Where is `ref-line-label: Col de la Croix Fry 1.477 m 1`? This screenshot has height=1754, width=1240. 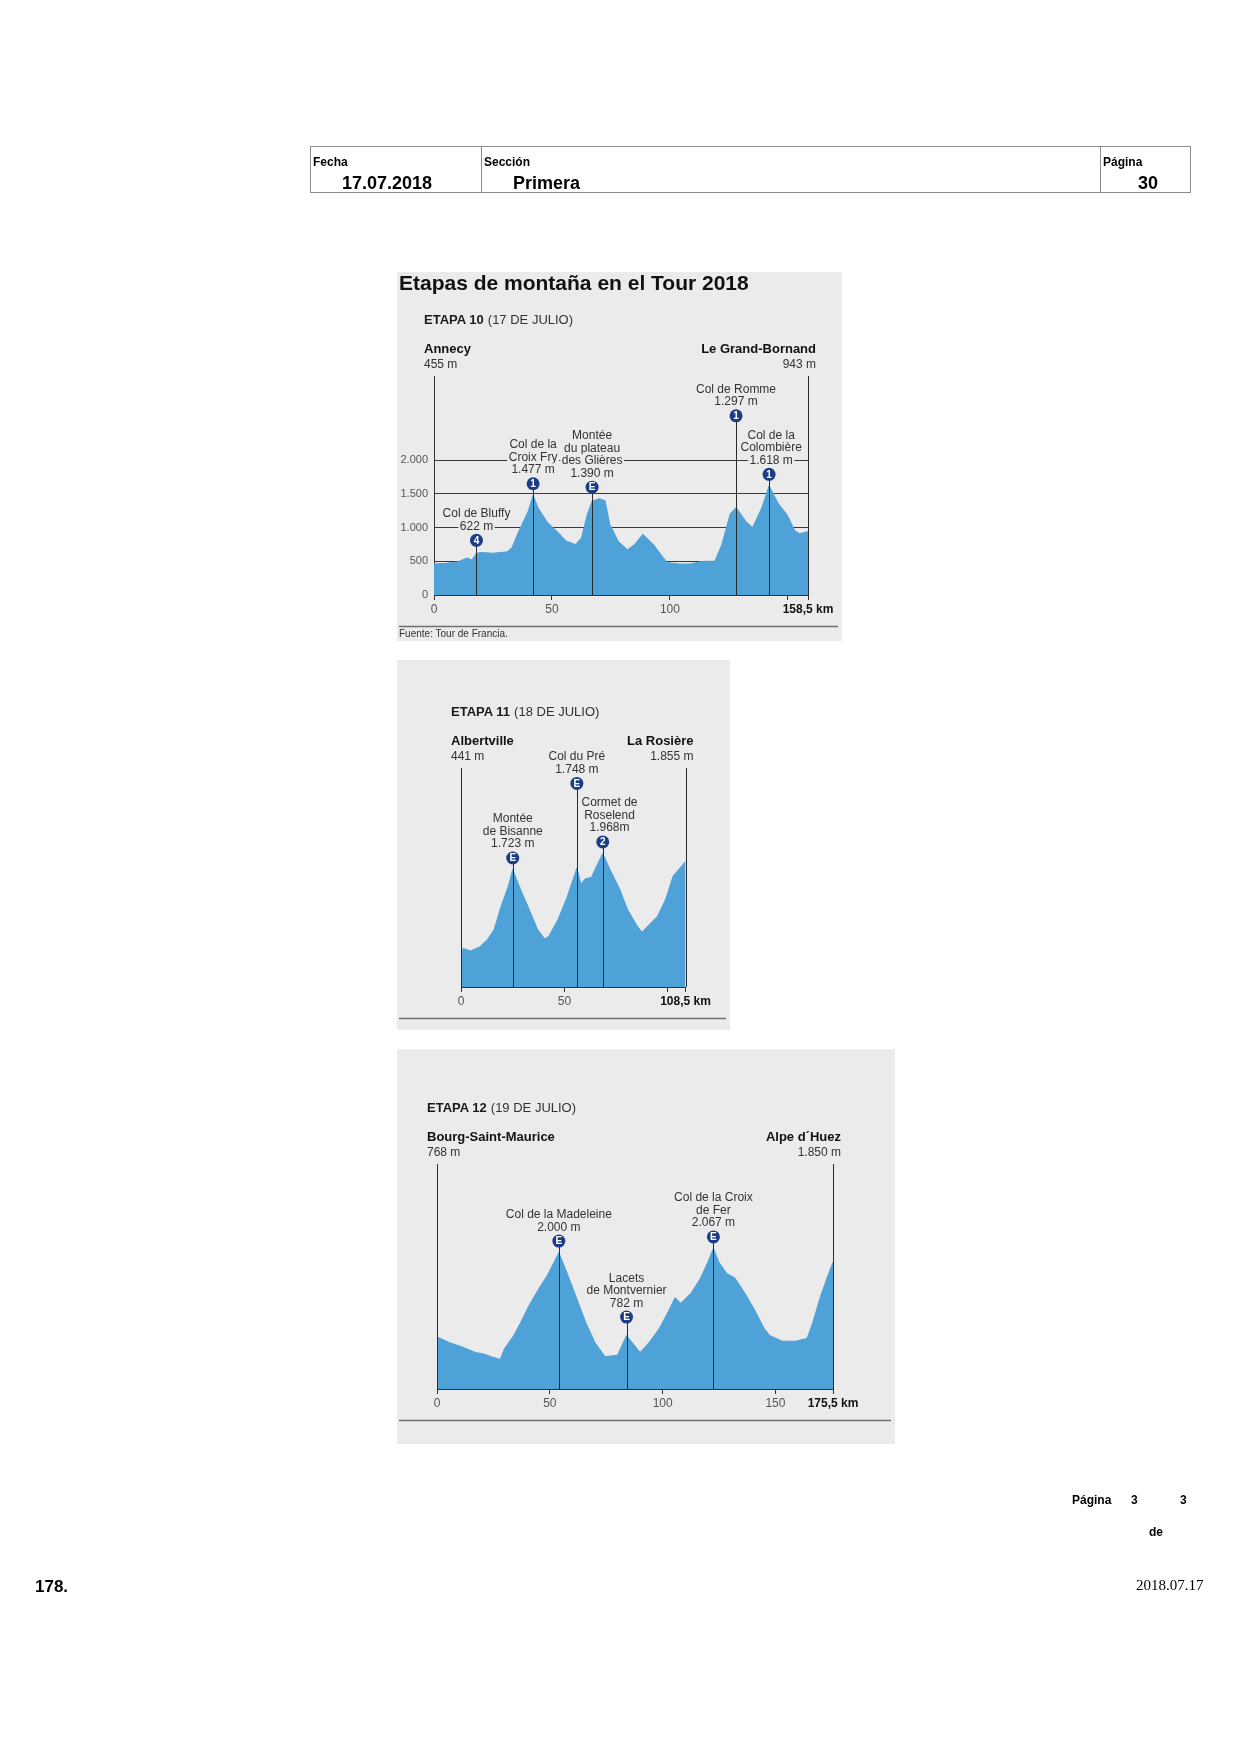
ref-line-label: Col de la Croix Fry 1.477 m 1 is located at coordinates (533, 463).